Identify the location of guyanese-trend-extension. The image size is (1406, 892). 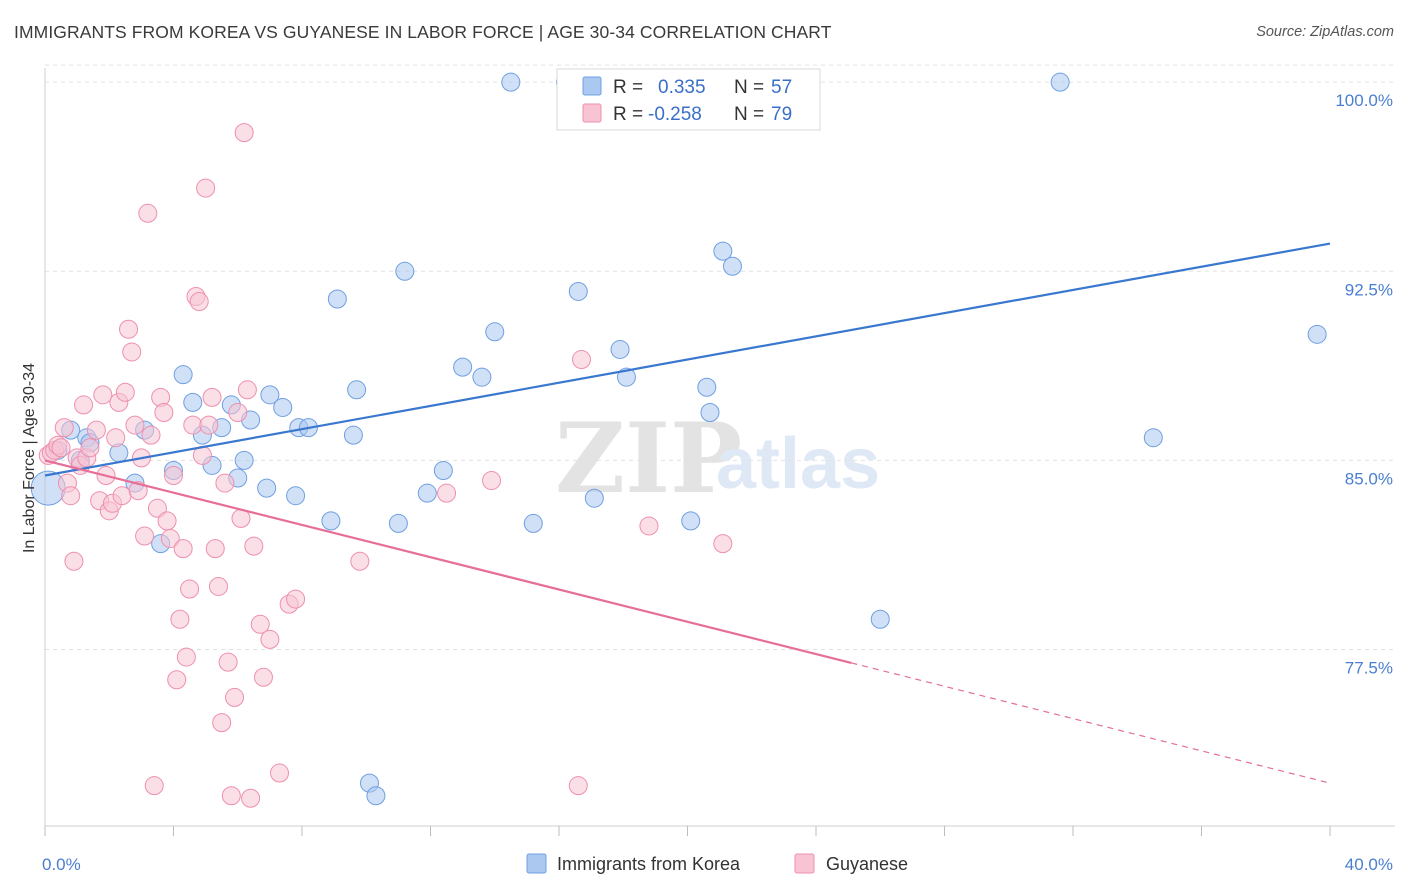
(1091, 723).